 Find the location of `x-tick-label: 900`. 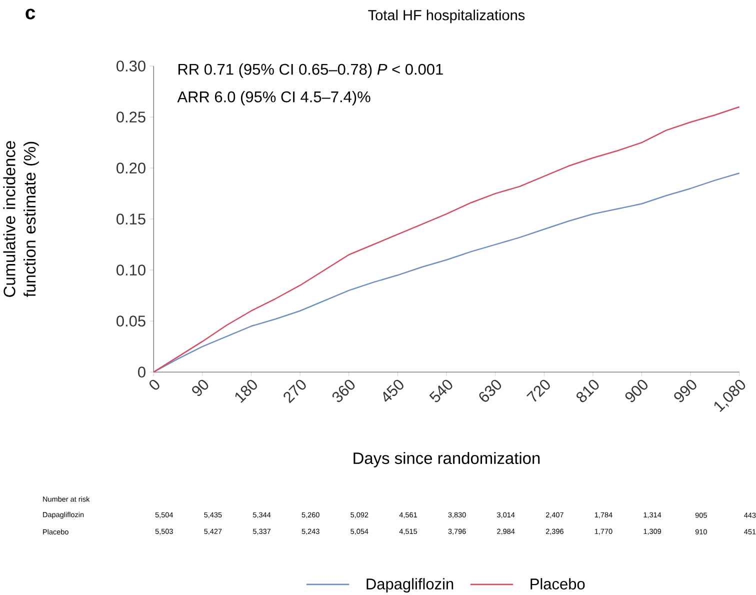

x-tick-label: 900 is located at coordinates (636, 391).